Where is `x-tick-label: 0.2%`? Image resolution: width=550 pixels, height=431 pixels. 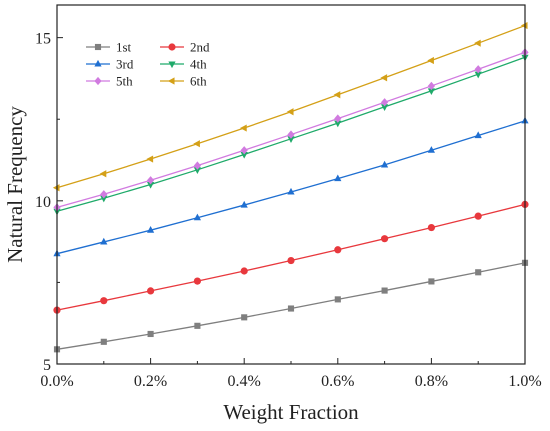 x-tick-label: 0.2% is located at coordinates (150, 381).